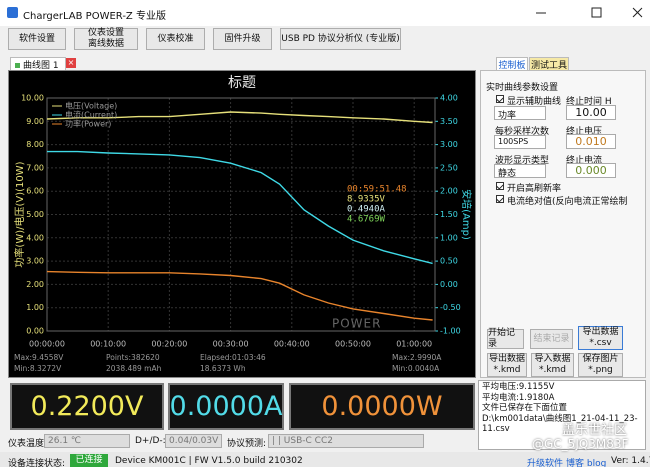 This screenshot has width=650, height=467. I want to click on y2-tick-label: 2.50, so click(449, 167).